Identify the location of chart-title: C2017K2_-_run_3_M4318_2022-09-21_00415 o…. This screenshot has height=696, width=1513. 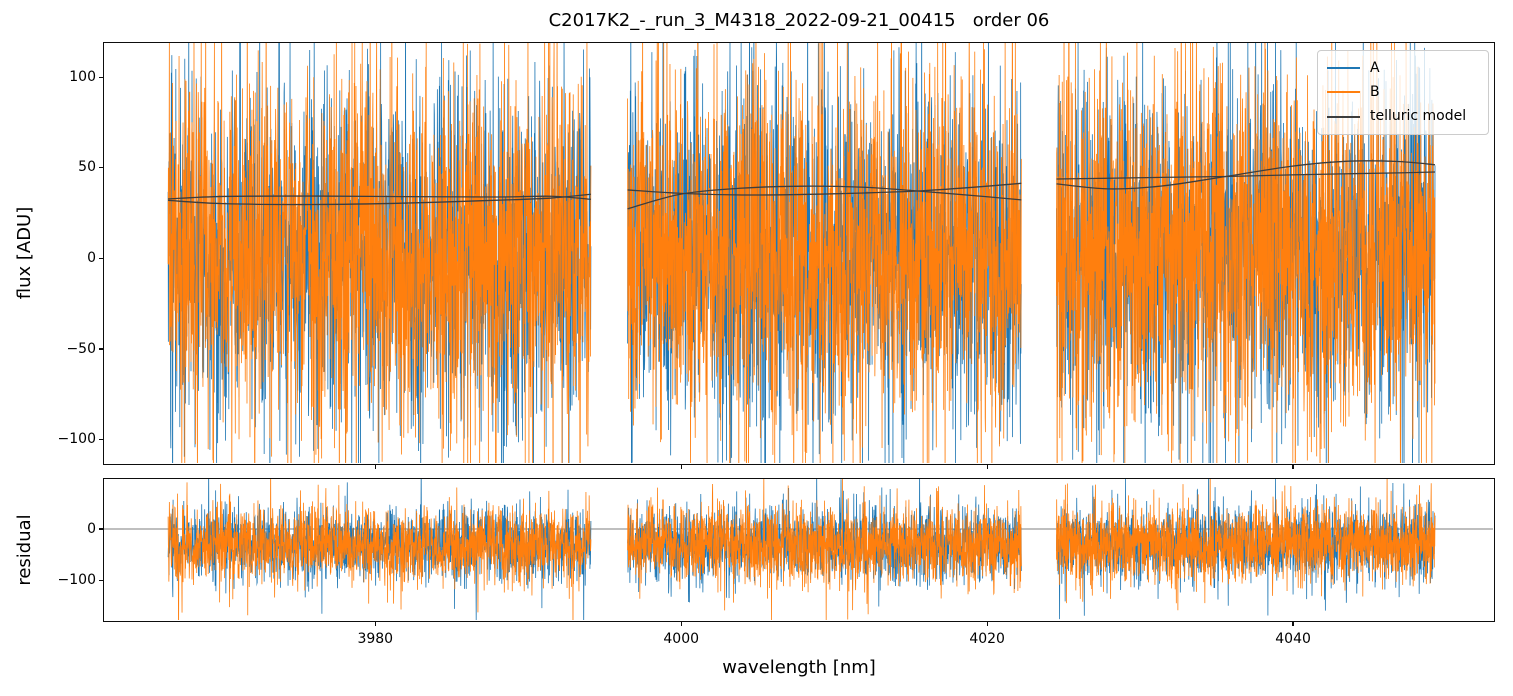
(799, 20).